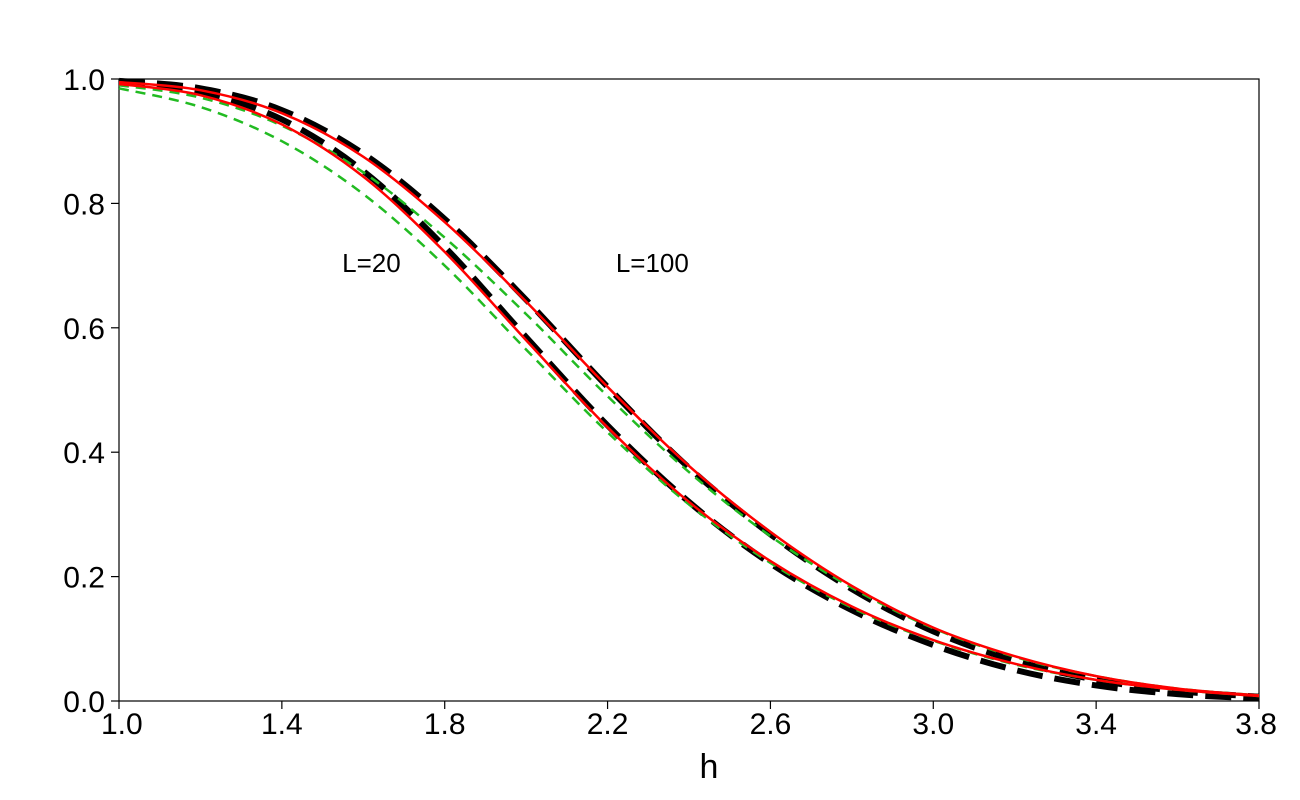 The image size is (1300, 800). What do you see at coordinates (445, 724) in the screenshot?
I see `x-tick-label: 1.8` at bounding box center [445, 724].